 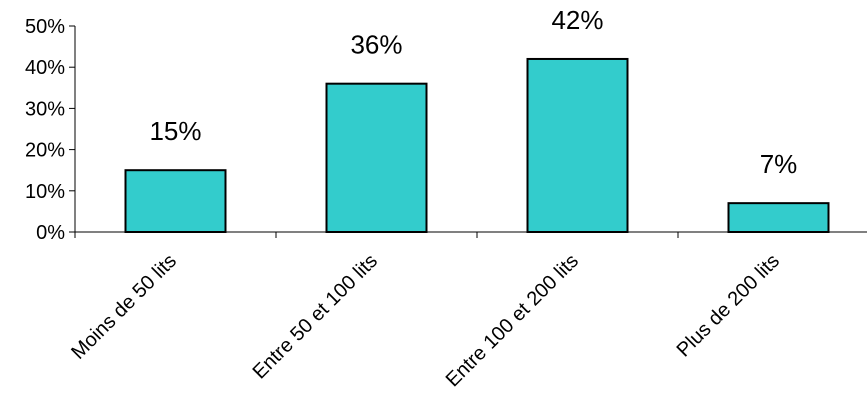 What do you see at coordinates (45, 27) in the screenshot?
I see `y-tick-label: 50%` at bounding box center [45, 27].